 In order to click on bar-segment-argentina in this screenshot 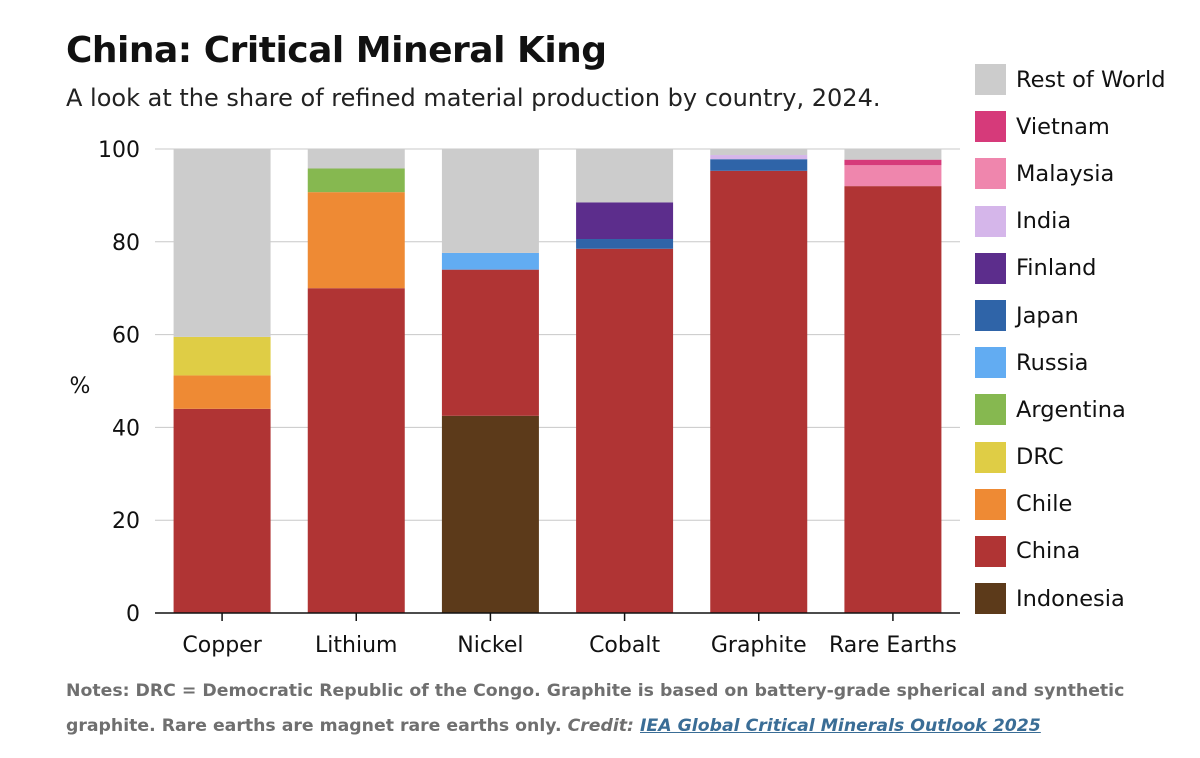, I will do `click(356, 180)`.